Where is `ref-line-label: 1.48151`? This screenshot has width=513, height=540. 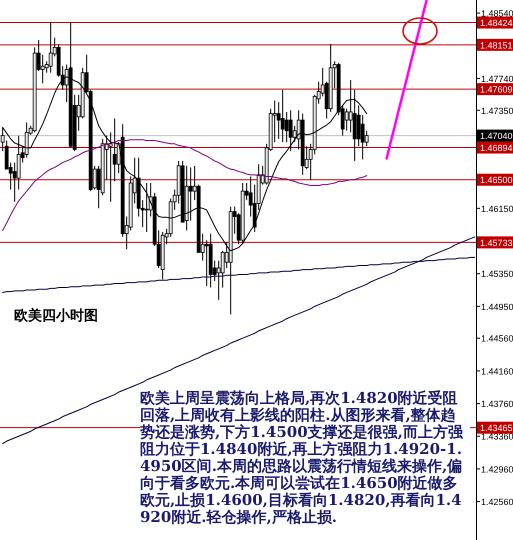 ref-line-label: 1.48151 is located at coordinates (496, 45).